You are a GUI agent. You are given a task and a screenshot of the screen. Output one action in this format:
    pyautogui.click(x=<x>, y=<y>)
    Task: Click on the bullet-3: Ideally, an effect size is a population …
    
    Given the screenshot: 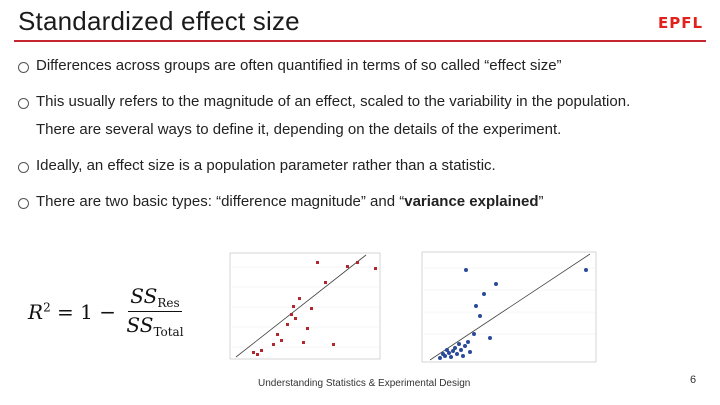 What is the action you would take?
    pyautogui.click(x=257, y=165)
    